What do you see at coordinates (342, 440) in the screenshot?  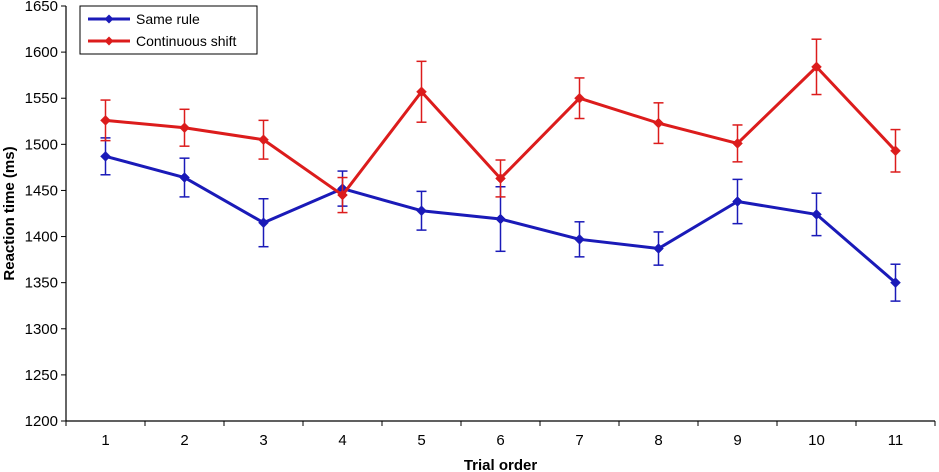 I see `x-tick-label: 4` at bounding box center [342, 440].